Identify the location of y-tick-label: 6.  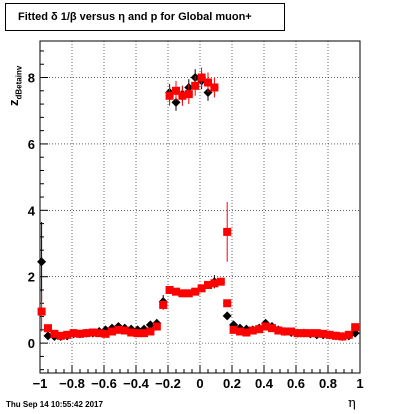
(31, 144).